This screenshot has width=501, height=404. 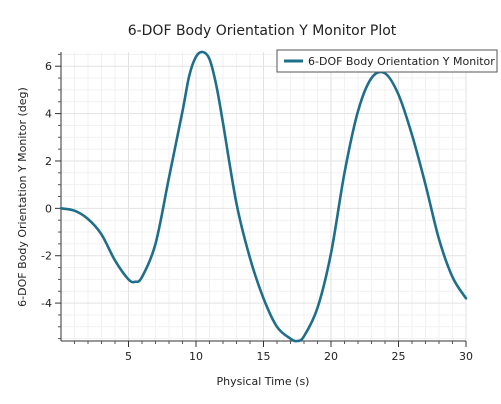 I want to click on y-tick-label: 2, so click(x=48, y=161).